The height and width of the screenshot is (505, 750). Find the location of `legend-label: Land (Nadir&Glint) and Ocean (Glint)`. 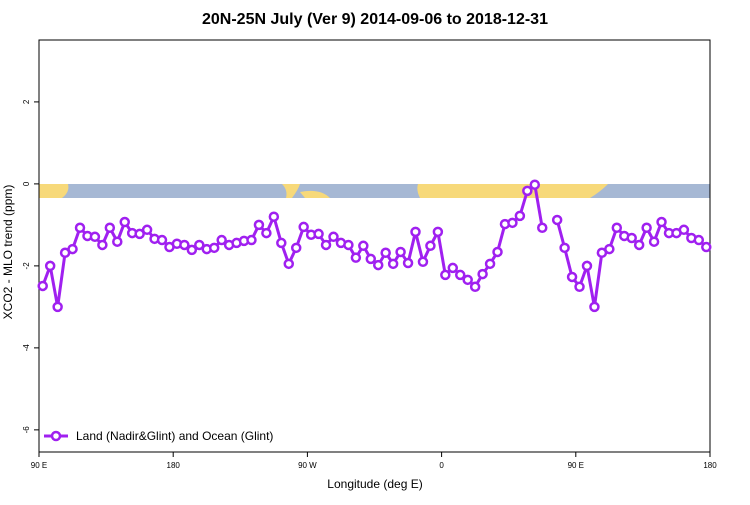

legend-label: Land (Nadir&Glint) and Ocean (Glint) is located at coordinates (174, 436).